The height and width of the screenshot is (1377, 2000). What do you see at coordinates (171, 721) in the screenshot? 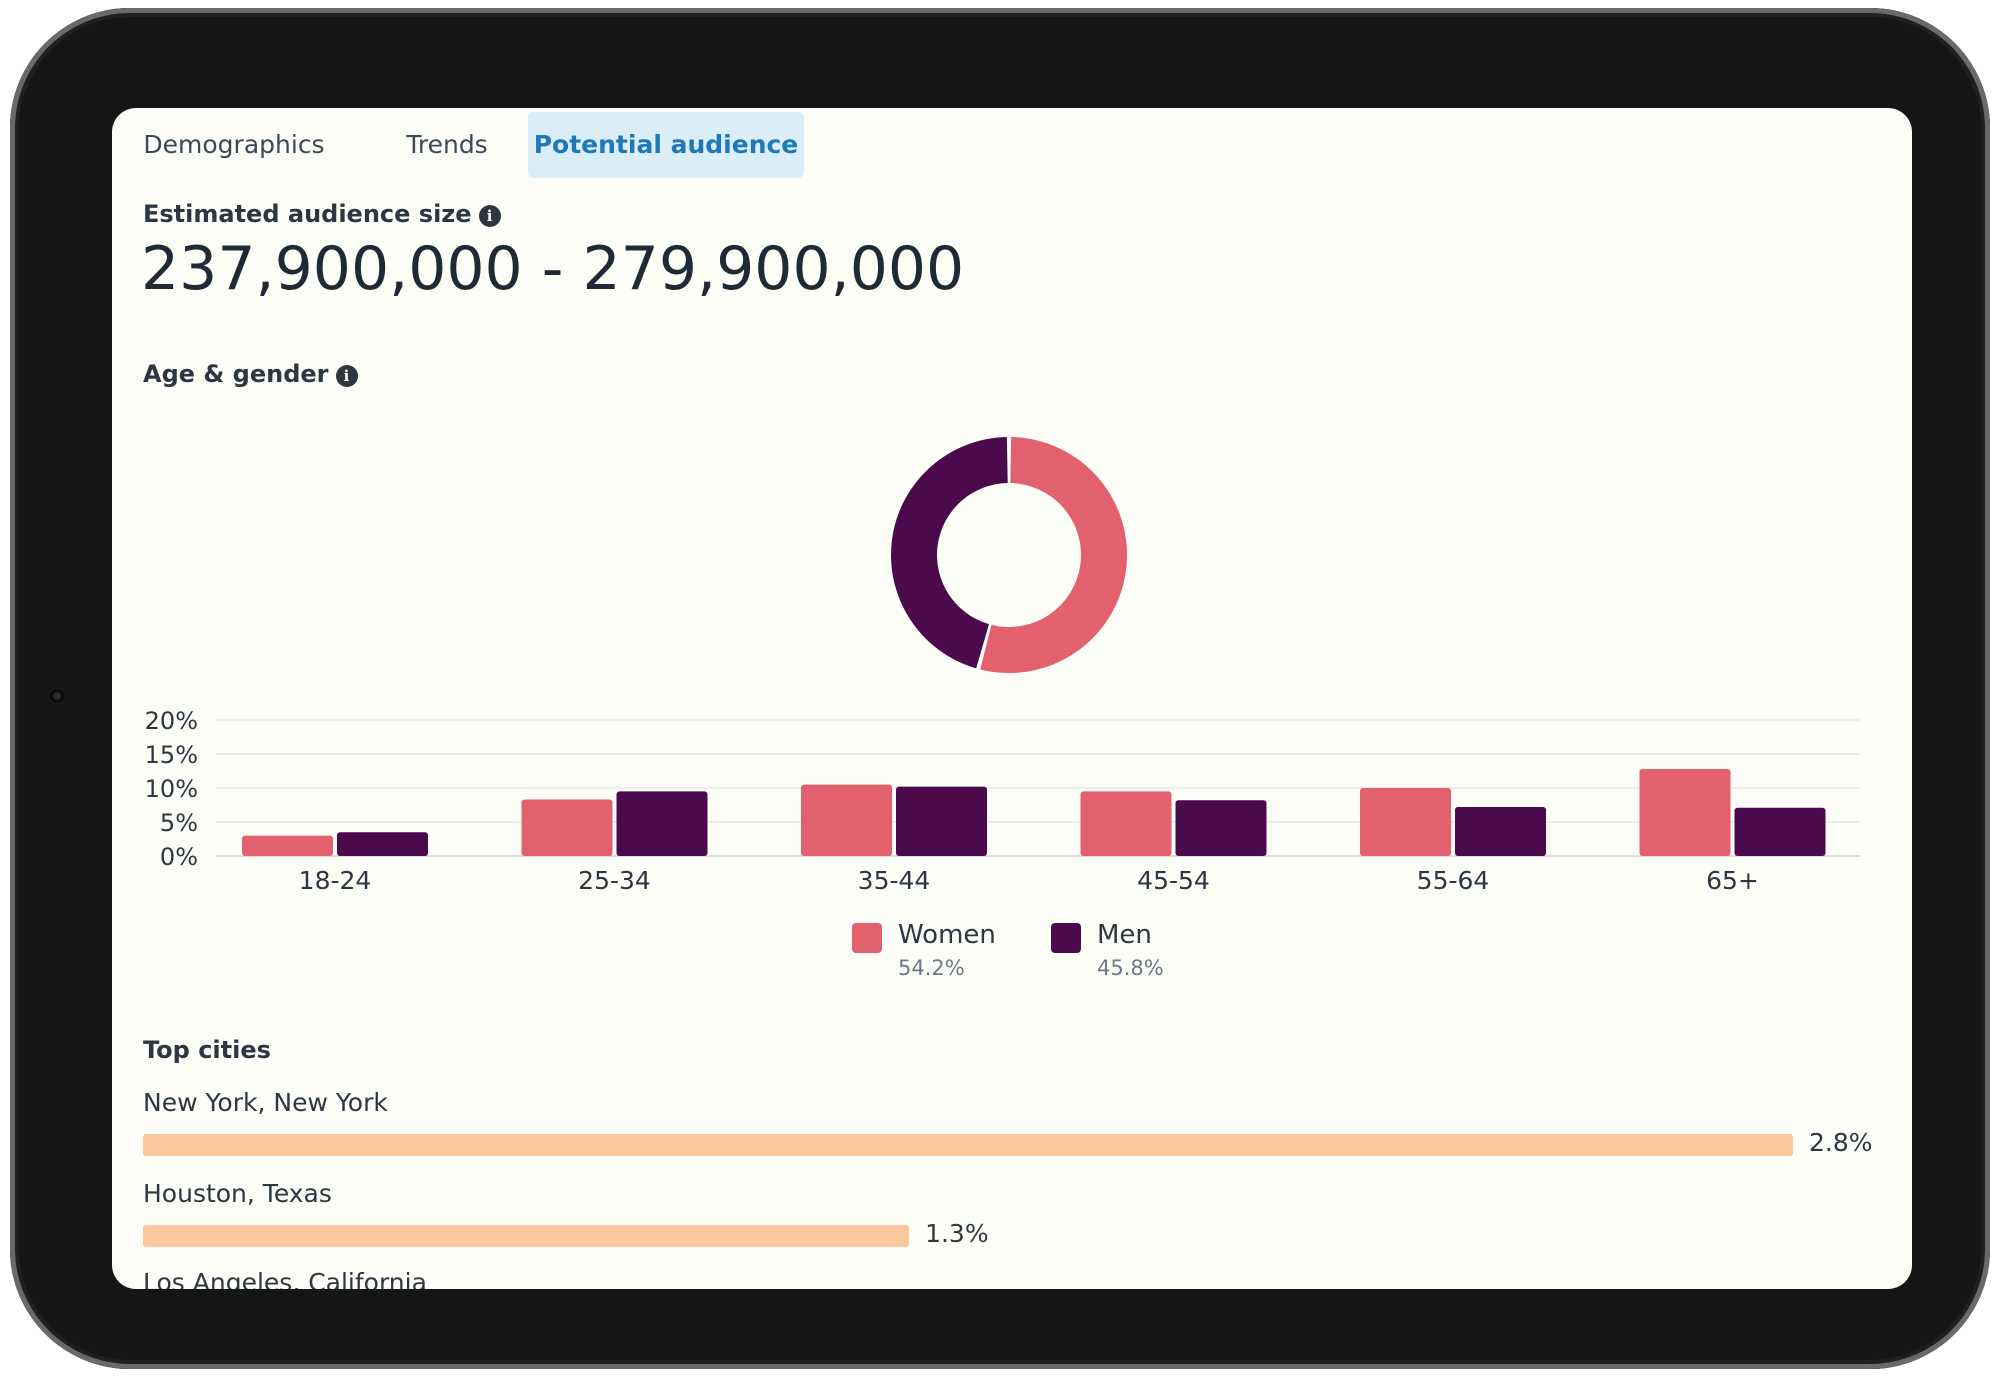
I see `y-tick-label: 20%` at bounding box center [171, 721].